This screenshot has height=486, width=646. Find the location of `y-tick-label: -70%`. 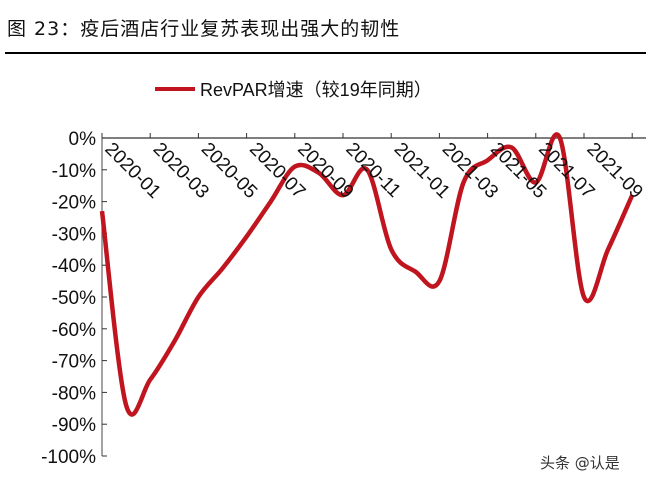

y-tick-label: -70% is located at coordinates (74, 362).